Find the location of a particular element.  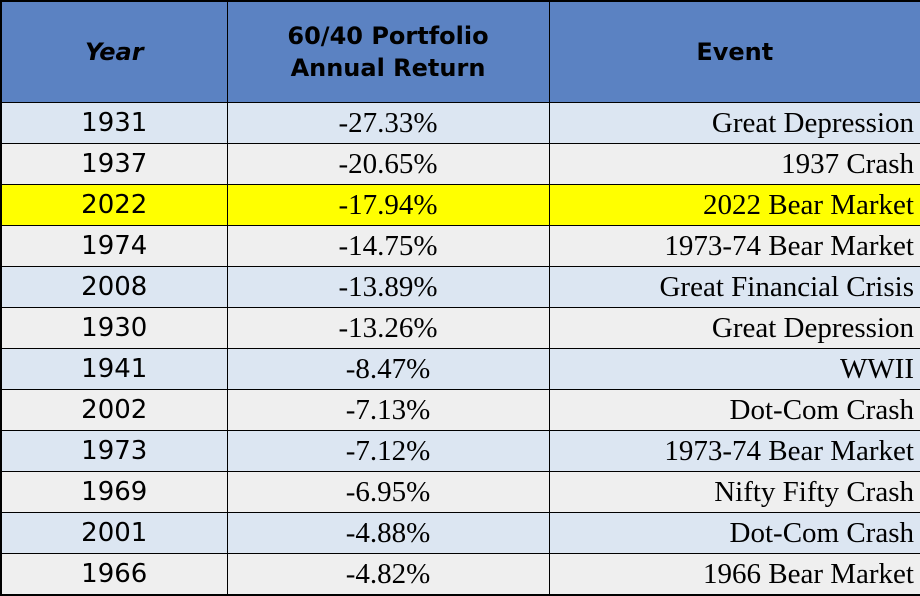

return-cell: -6.95% is located at coordinates (388, 492).